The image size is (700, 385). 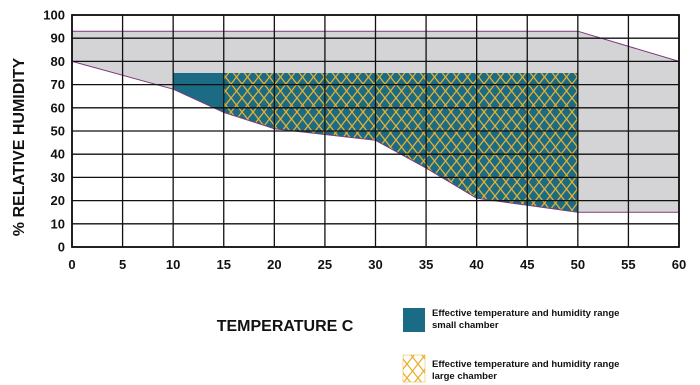 I want to click on y-tick-label-20: 20, so click(x=58, y=200).